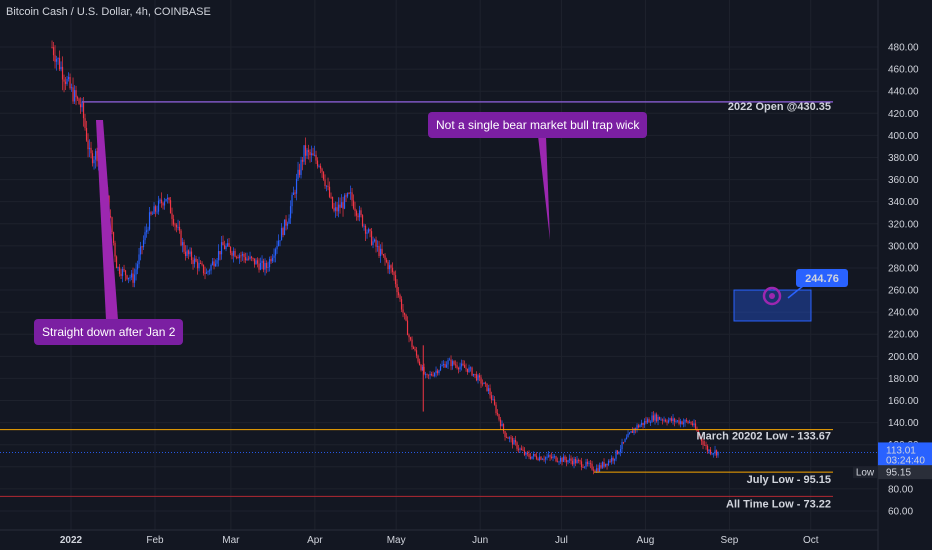 This screenshot has width=932, height=550. I want to click on time-tick-label: 2022, so click(71, 540).